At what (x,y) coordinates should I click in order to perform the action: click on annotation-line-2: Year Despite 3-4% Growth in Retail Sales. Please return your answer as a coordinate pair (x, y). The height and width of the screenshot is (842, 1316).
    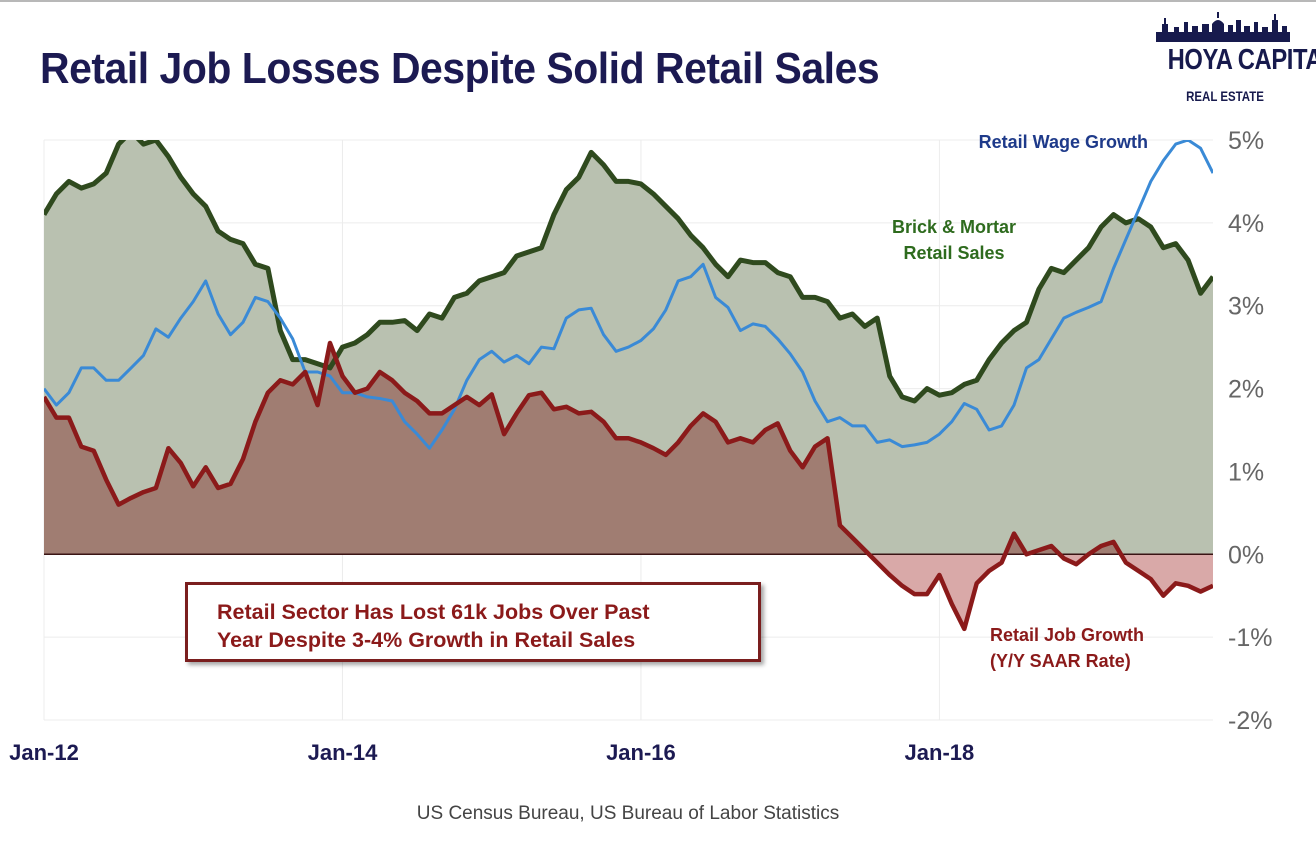
    Looking at the image, I should click on (426, 640).